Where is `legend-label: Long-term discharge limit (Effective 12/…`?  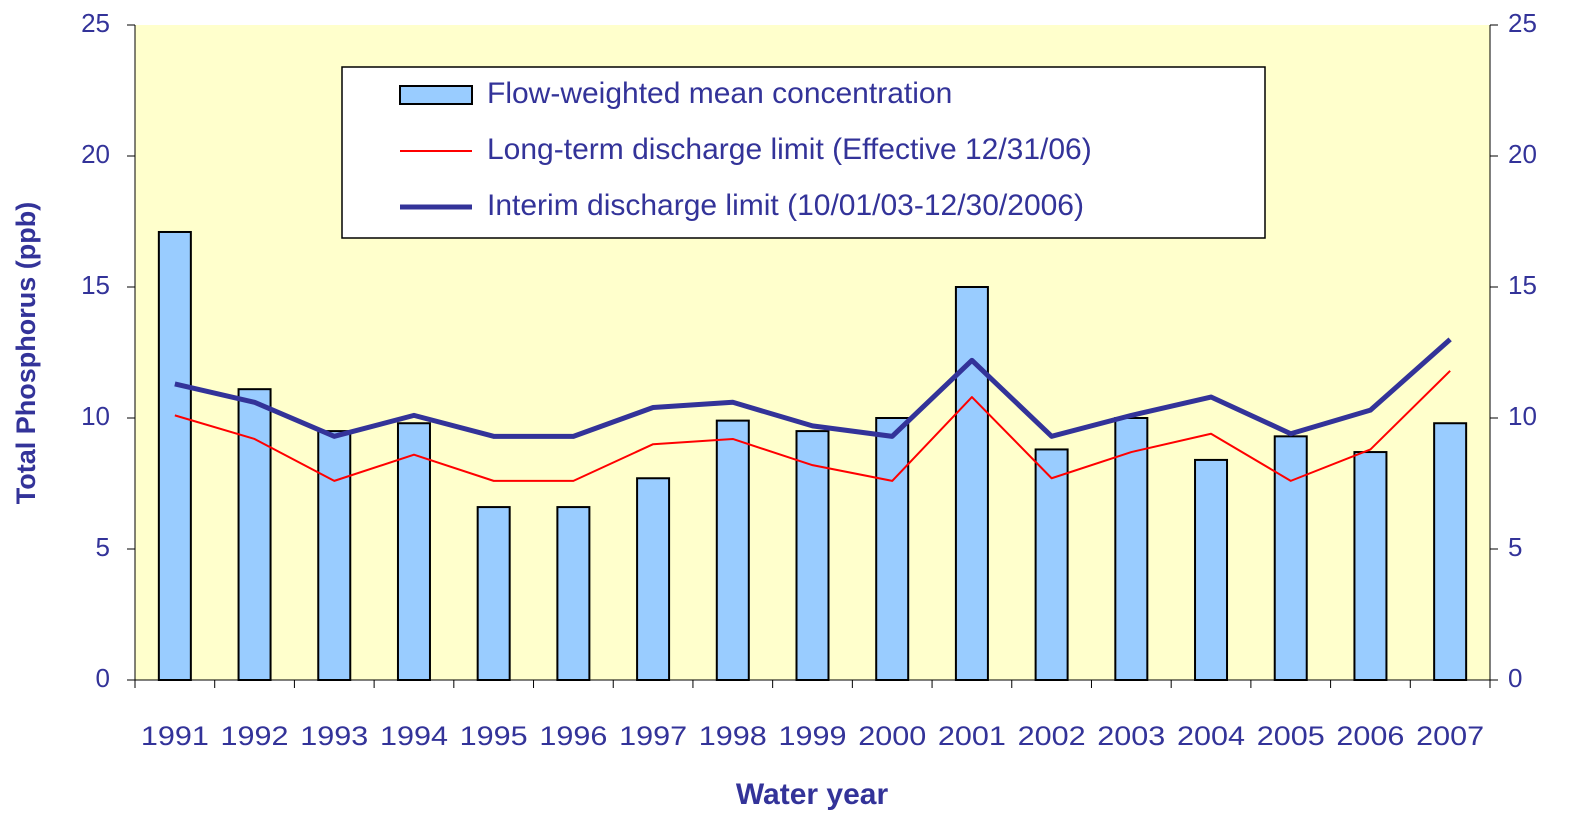 legend-label: Long-term discharge limit (Effective 12/… is located at coordinates (789, 149).